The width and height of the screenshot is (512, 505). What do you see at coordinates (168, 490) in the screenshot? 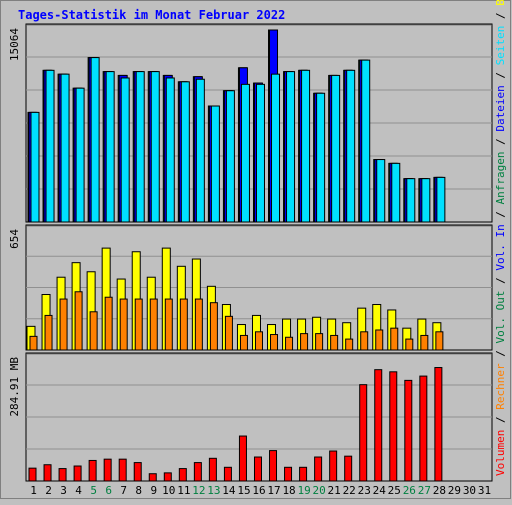
I see `x-tick-label: 10` at bounding box center [168, 490].